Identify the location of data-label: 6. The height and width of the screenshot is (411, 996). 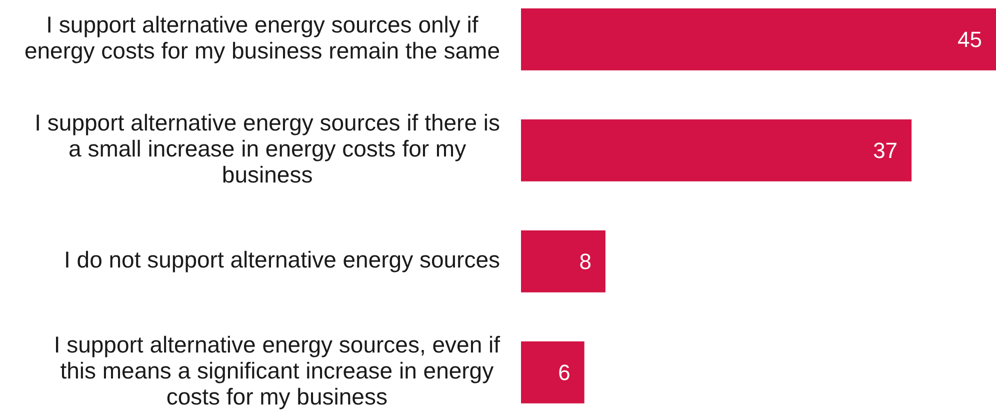
(564, 373).